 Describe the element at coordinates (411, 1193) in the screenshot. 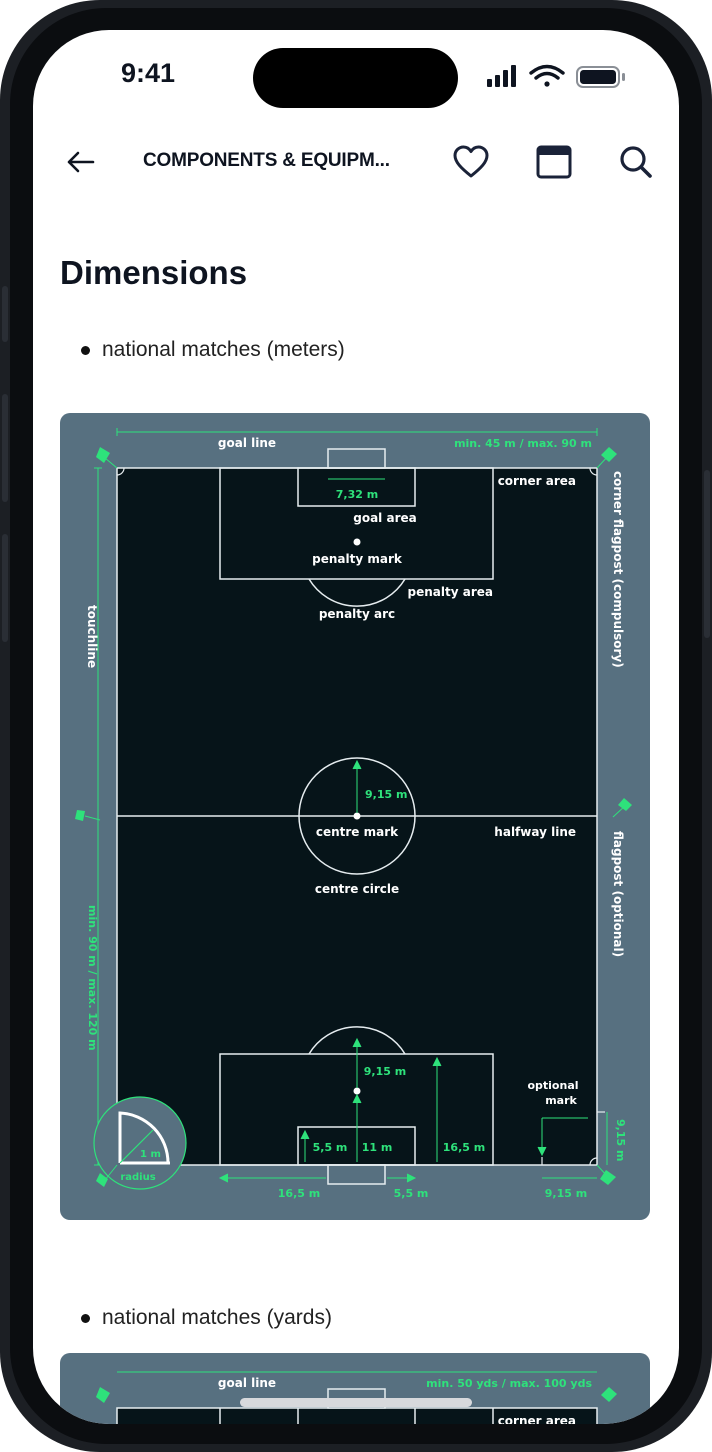

I see `label-bottom-5-5: 5,5 m` at that location.